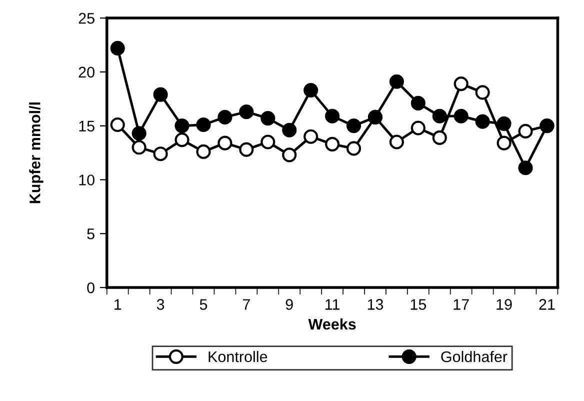  Describe the element at coordinates (418, 304) in the screenshot. I see `x-tick-label: 15` at that location.